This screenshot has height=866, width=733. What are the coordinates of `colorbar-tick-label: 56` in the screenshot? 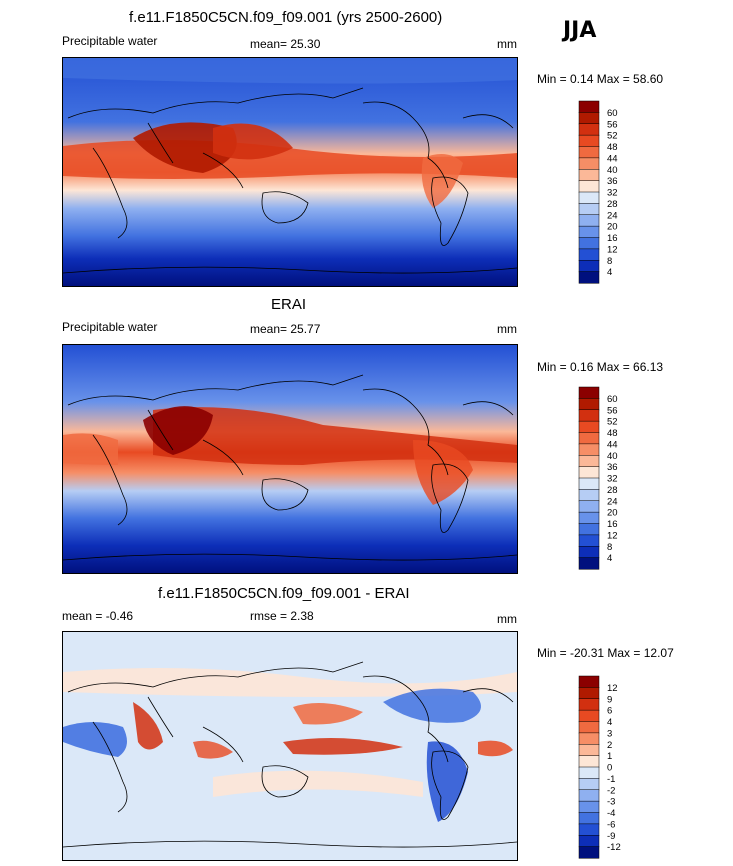 It's located at (612, 410).